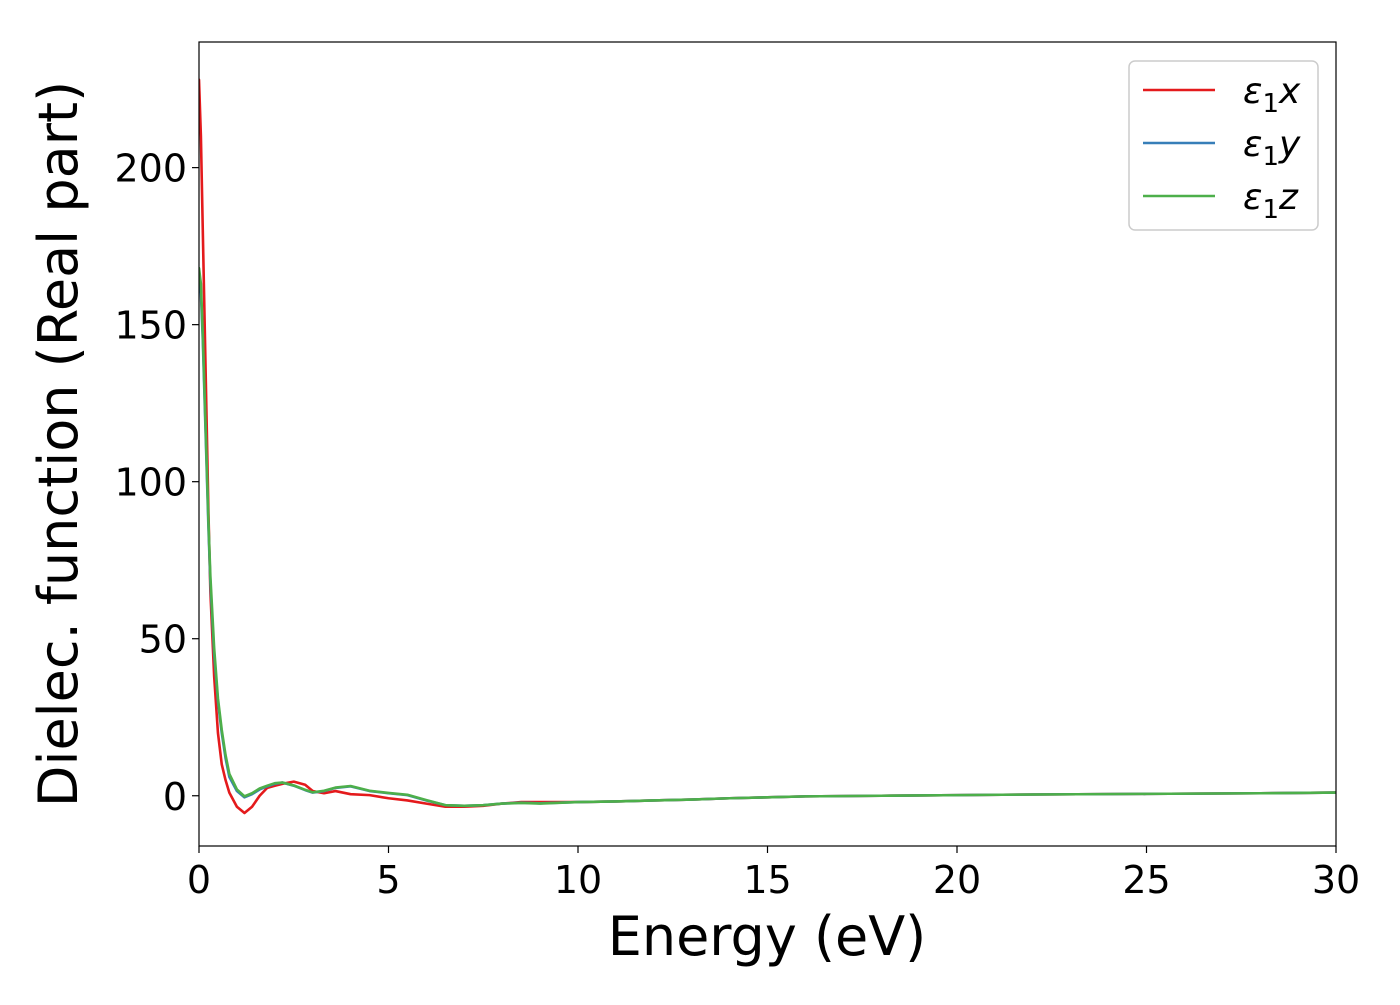 The width and height of the screenshot is (1400, 1005). What do you see at coordinates (163, 640) in the screenshot?
I see `y-tick-label: 50` at bounding box center [163, 640].